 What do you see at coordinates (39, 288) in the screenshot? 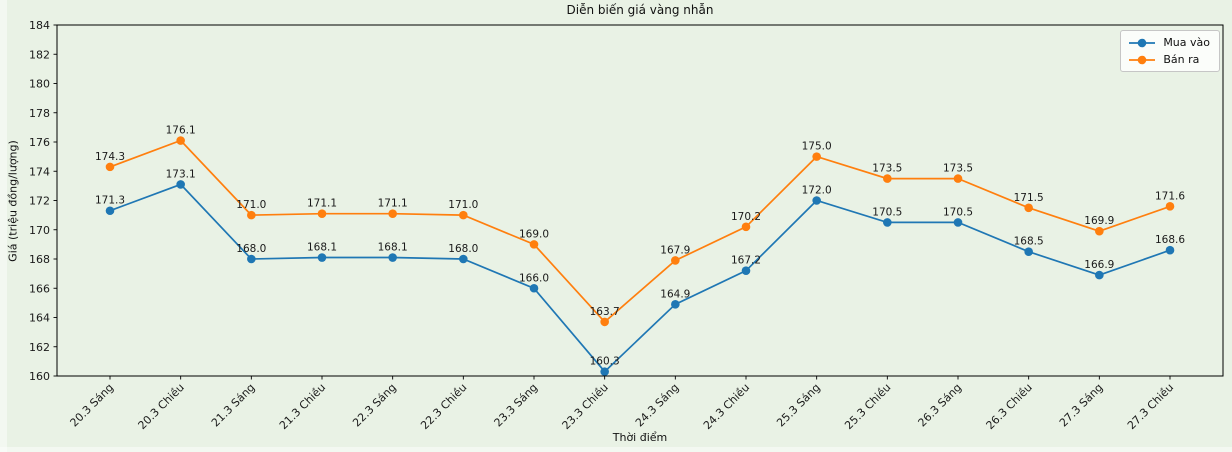
I see `y-tick-label: 166` at bounding box center [39, 288].